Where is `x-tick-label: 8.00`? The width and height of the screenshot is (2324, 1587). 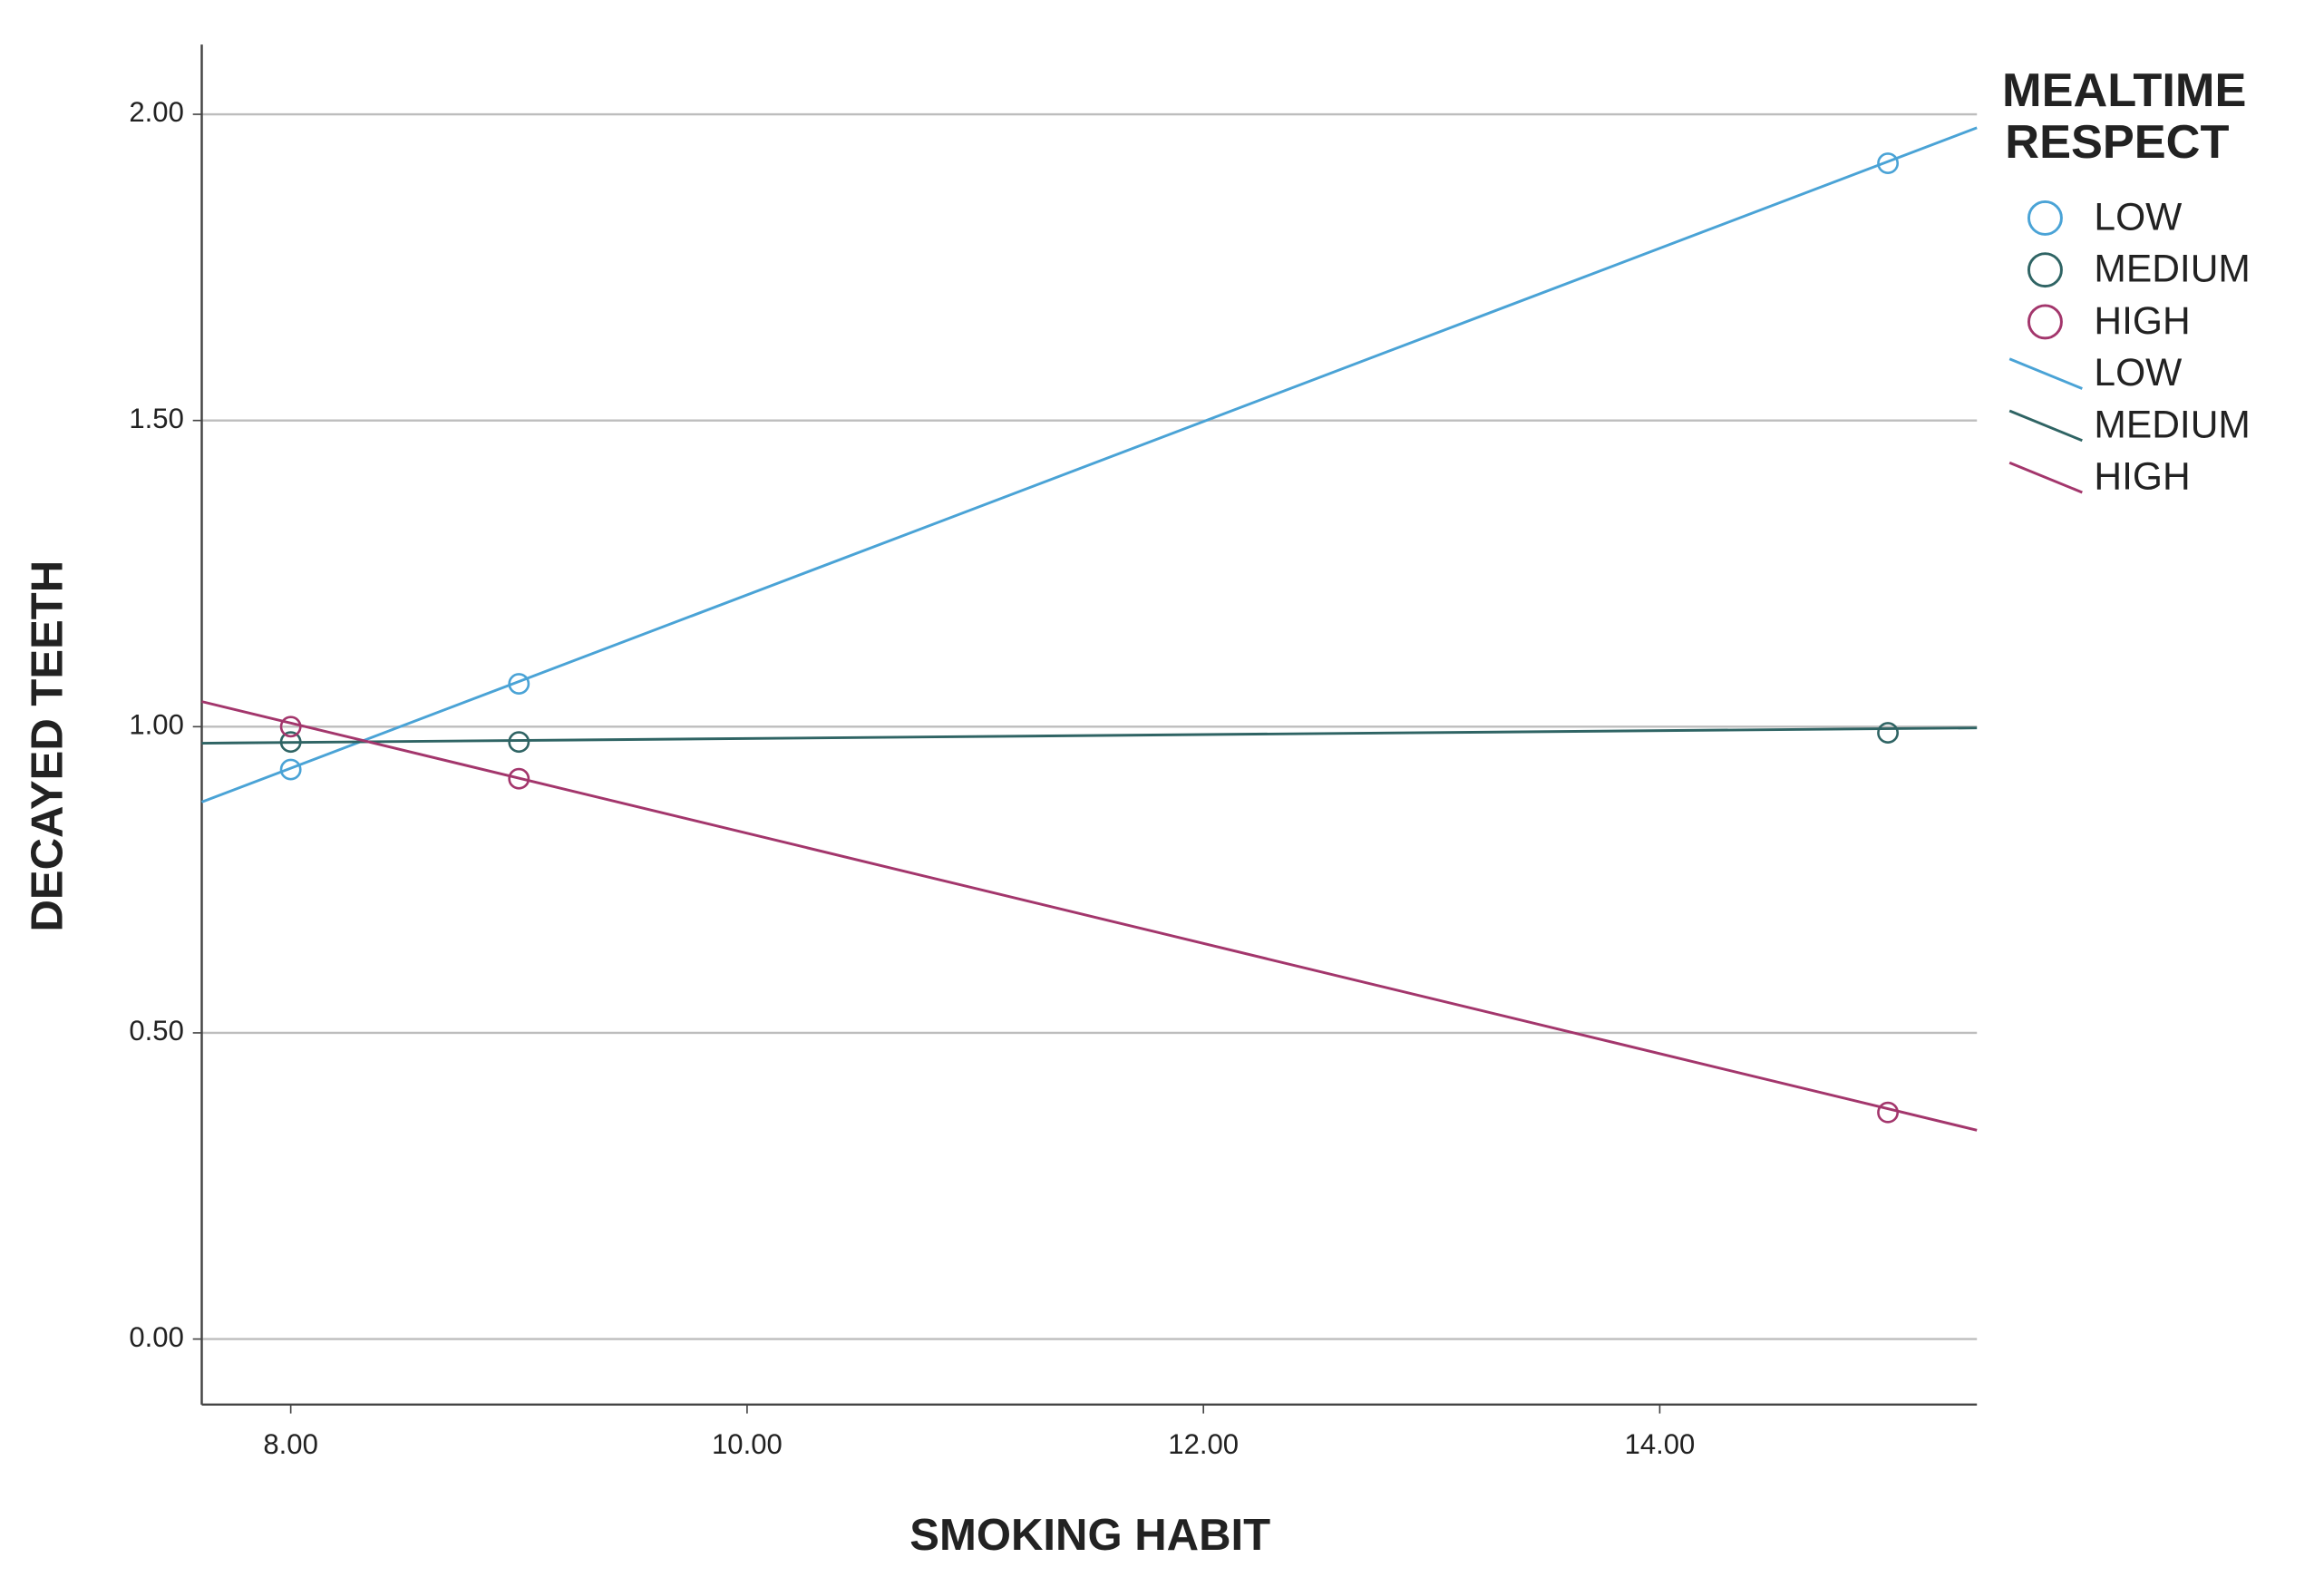 x-tick-label: 8.00 is located at coordinates (290, 1444).